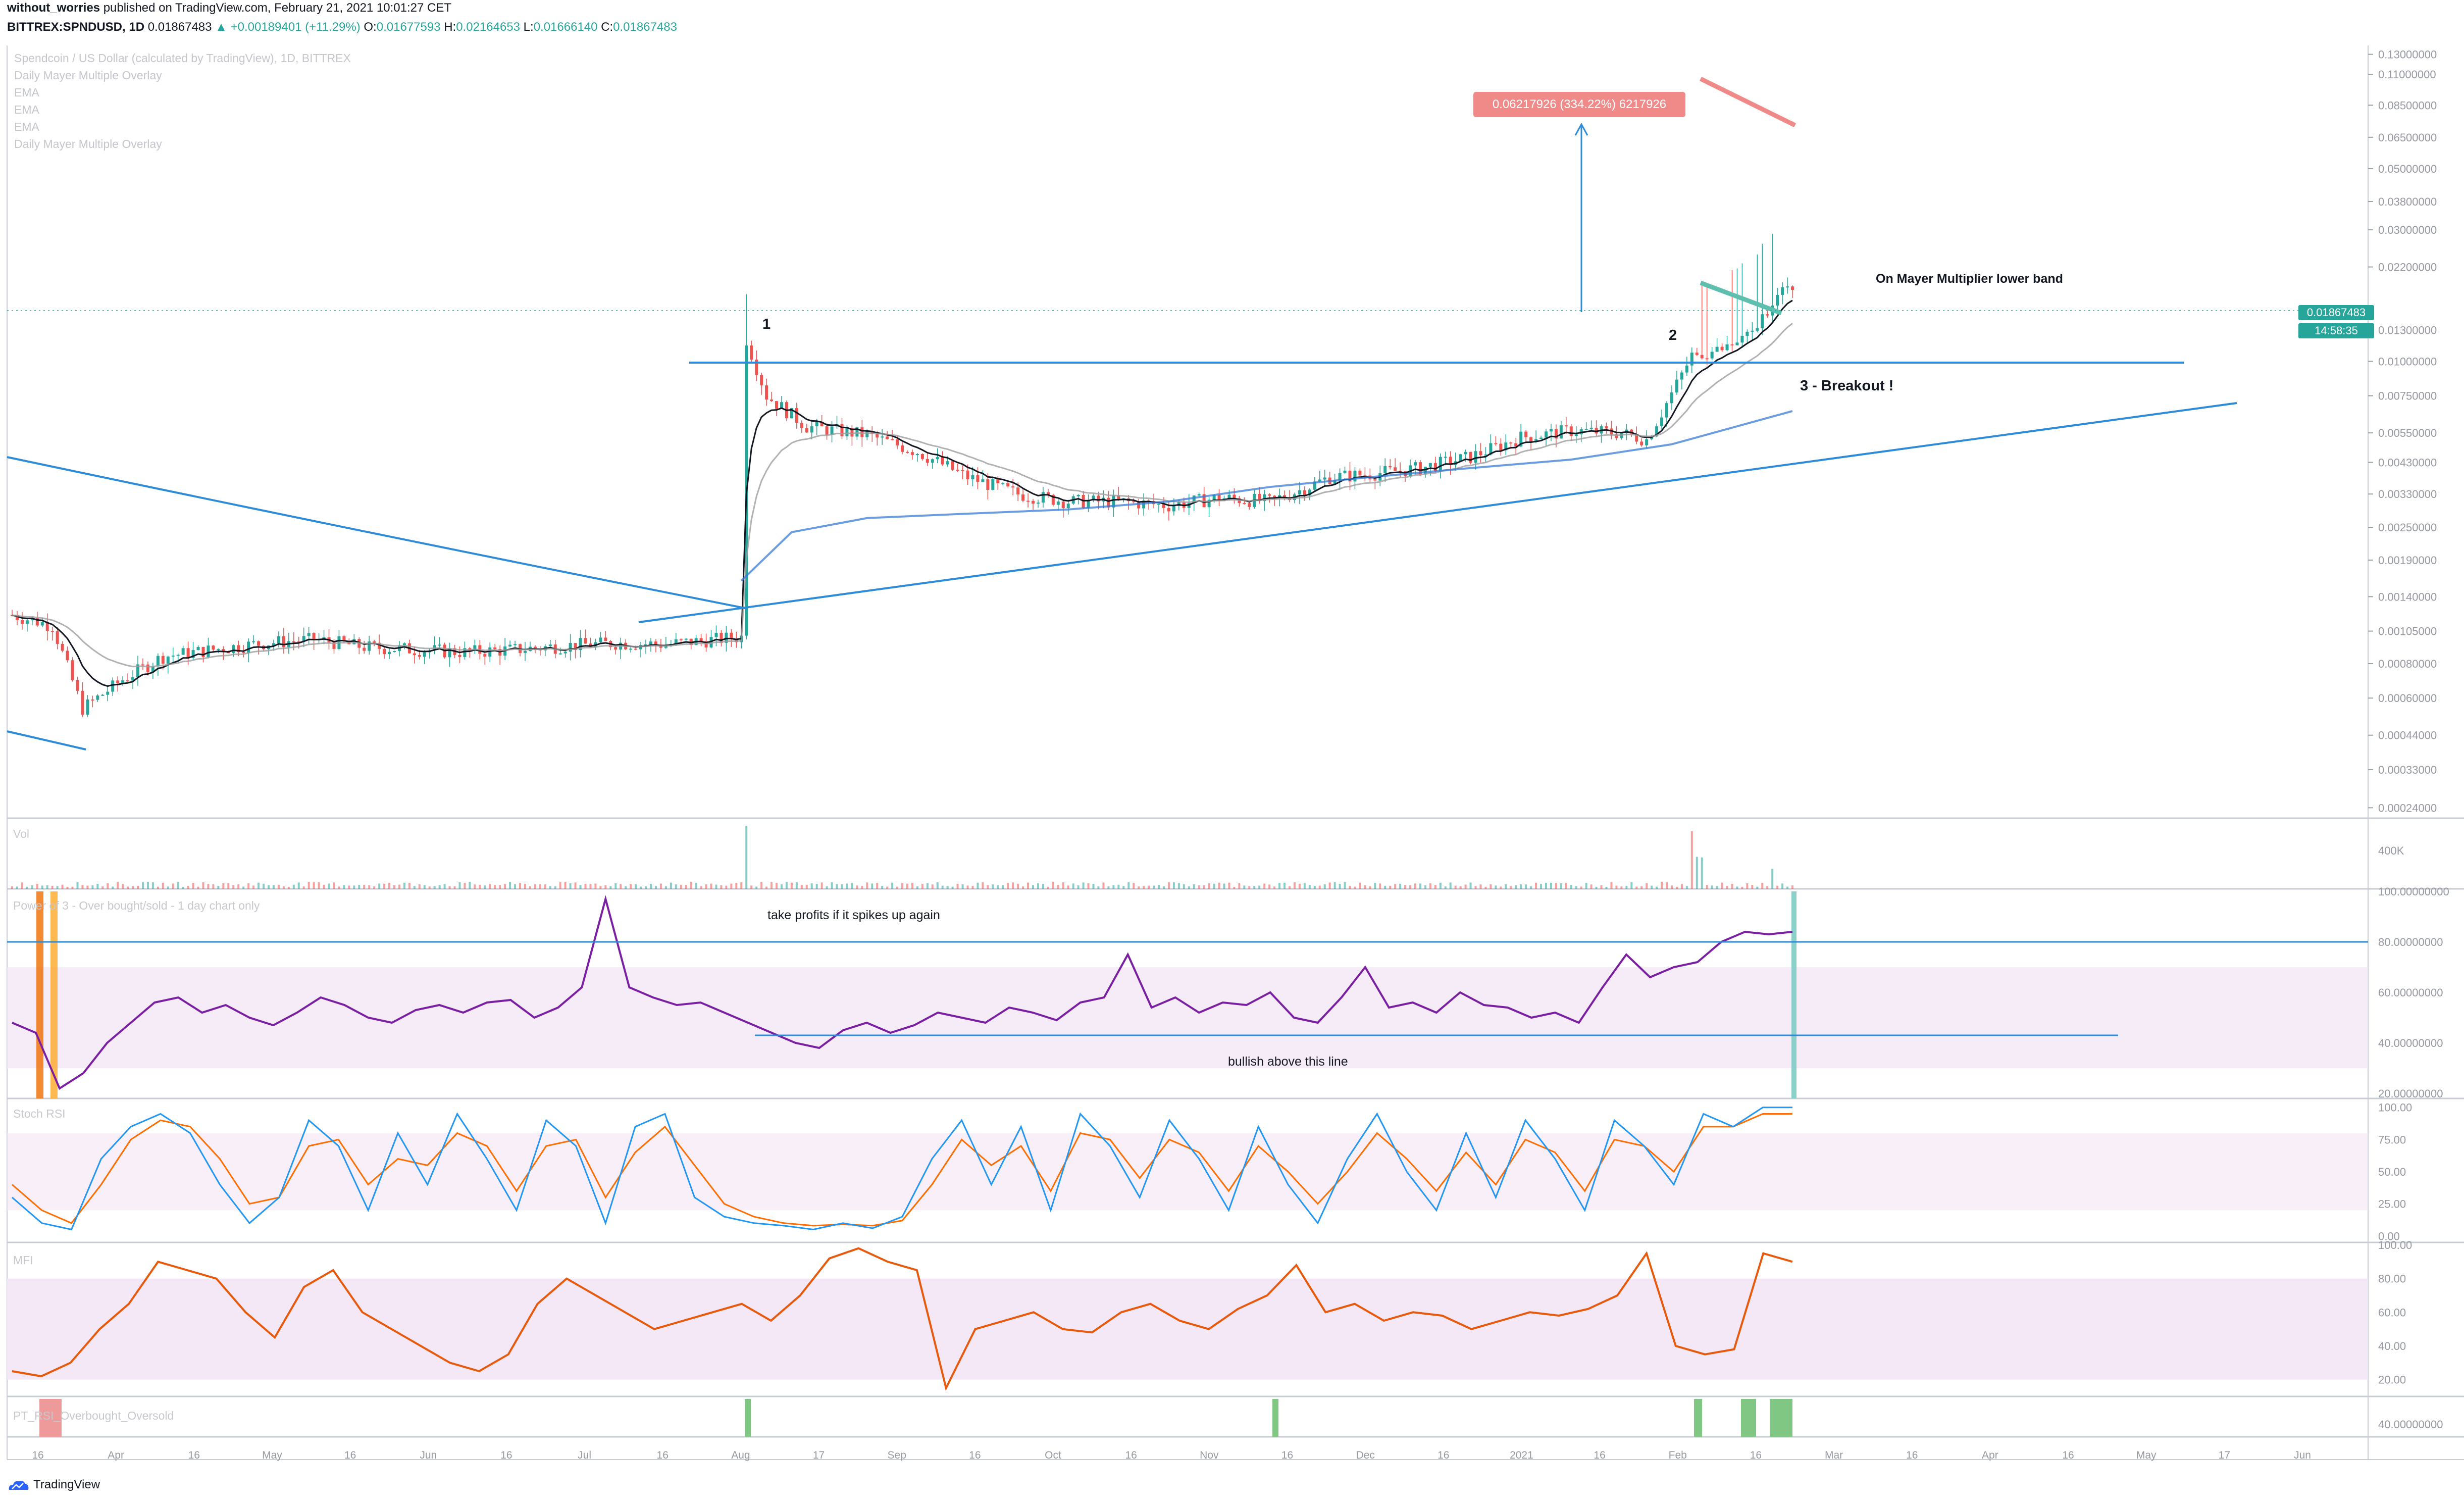 The width and height of the screenshot is (2464, 1503). Describe the element at coordinates (23, 1260) in the screenshot. I see `mfi-pane-label: MFI` at that location.